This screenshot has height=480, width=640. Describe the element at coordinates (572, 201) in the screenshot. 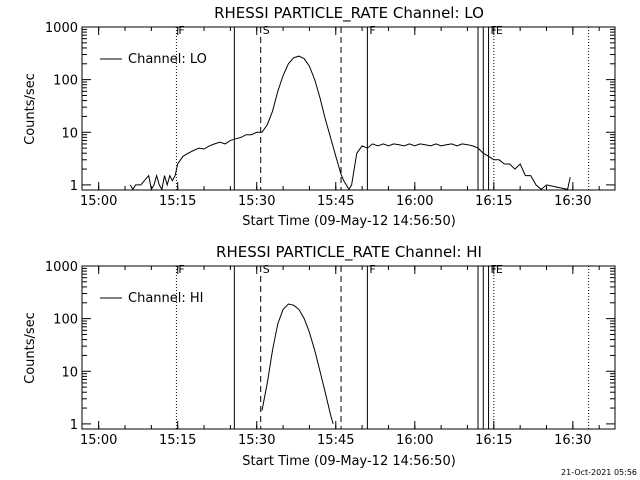

I see `panel-lo-xtick-label: 16:30` at that location.